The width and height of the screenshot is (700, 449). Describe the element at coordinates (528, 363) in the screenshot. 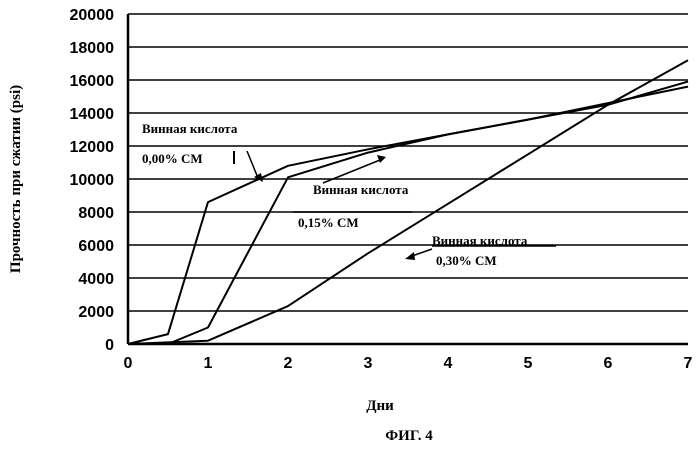

I see `x-tick-label: 5` at that location.